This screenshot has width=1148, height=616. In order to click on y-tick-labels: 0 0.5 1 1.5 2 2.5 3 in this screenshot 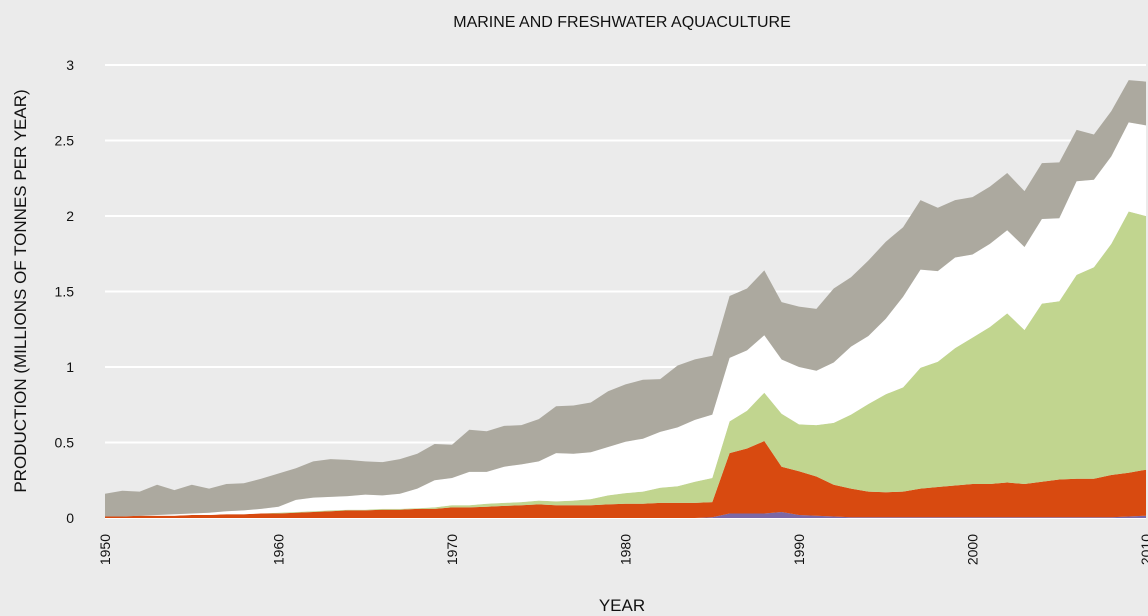, I will do `click(65, 291)`.